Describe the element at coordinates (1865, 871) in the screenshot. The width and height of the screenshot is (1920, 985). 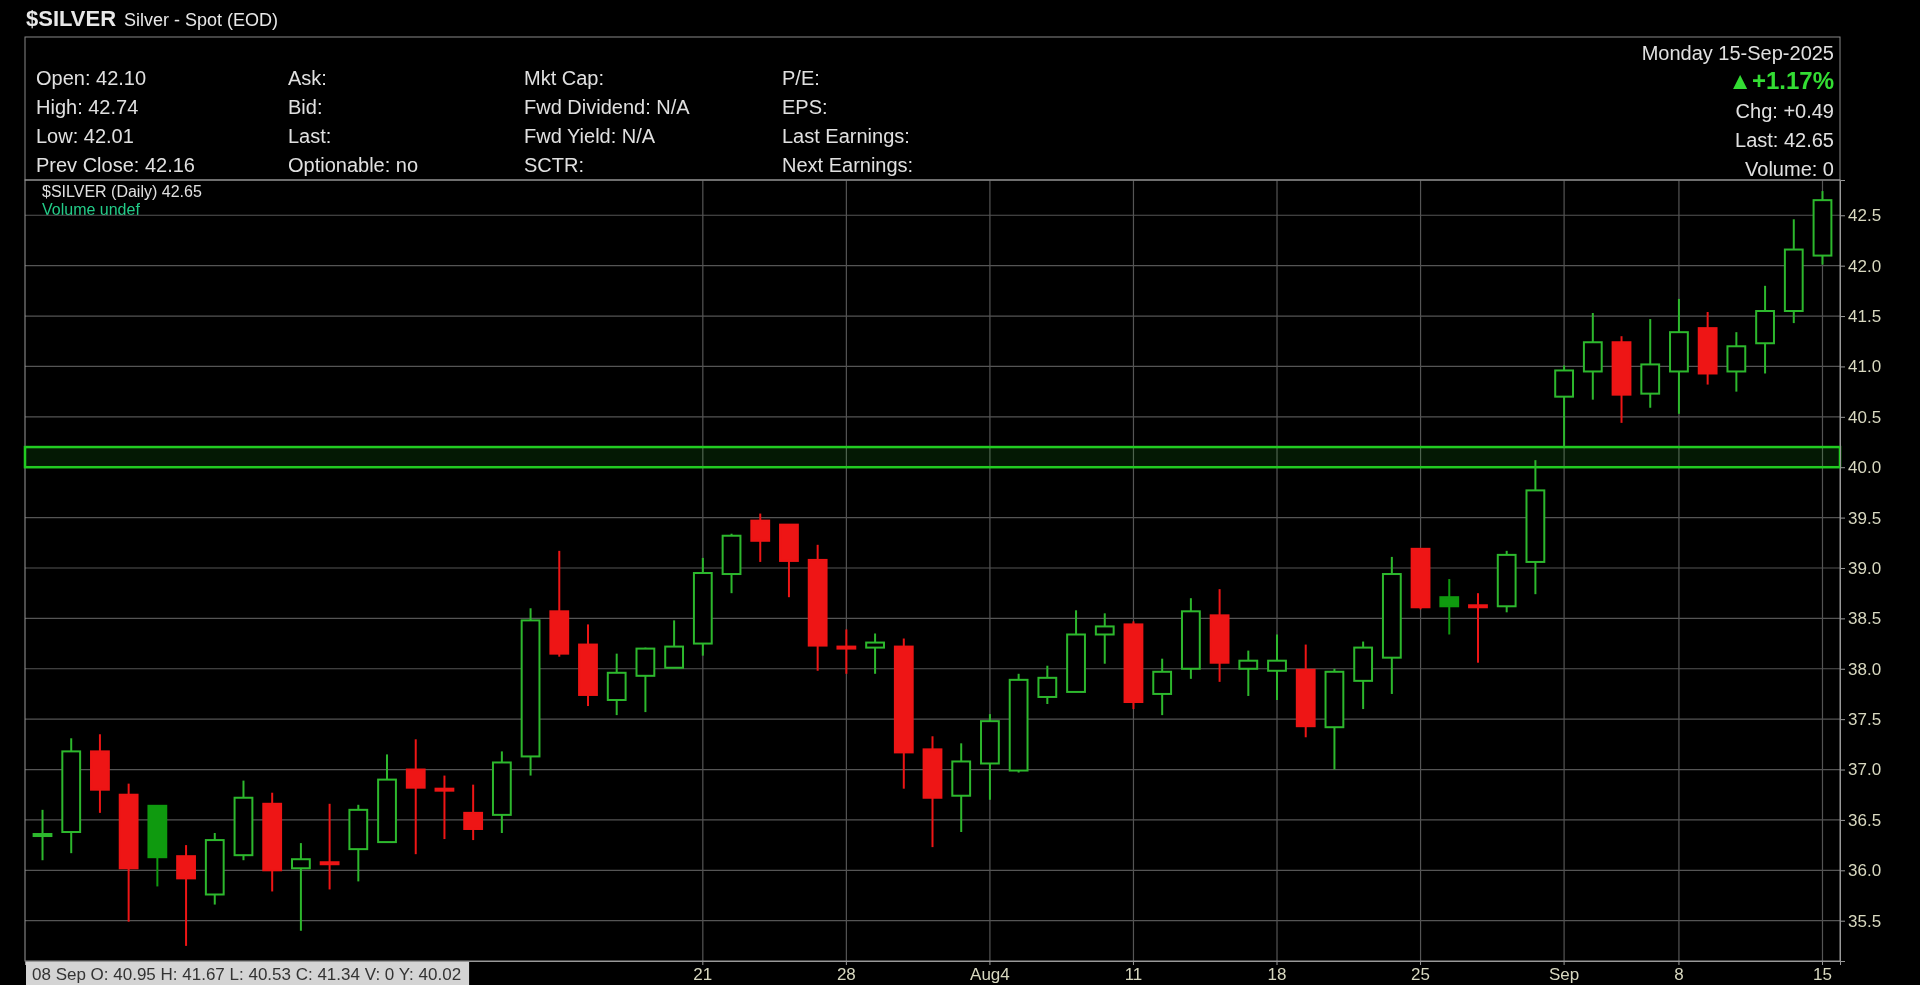
I see `y-tick-label: 36.0` at that location.